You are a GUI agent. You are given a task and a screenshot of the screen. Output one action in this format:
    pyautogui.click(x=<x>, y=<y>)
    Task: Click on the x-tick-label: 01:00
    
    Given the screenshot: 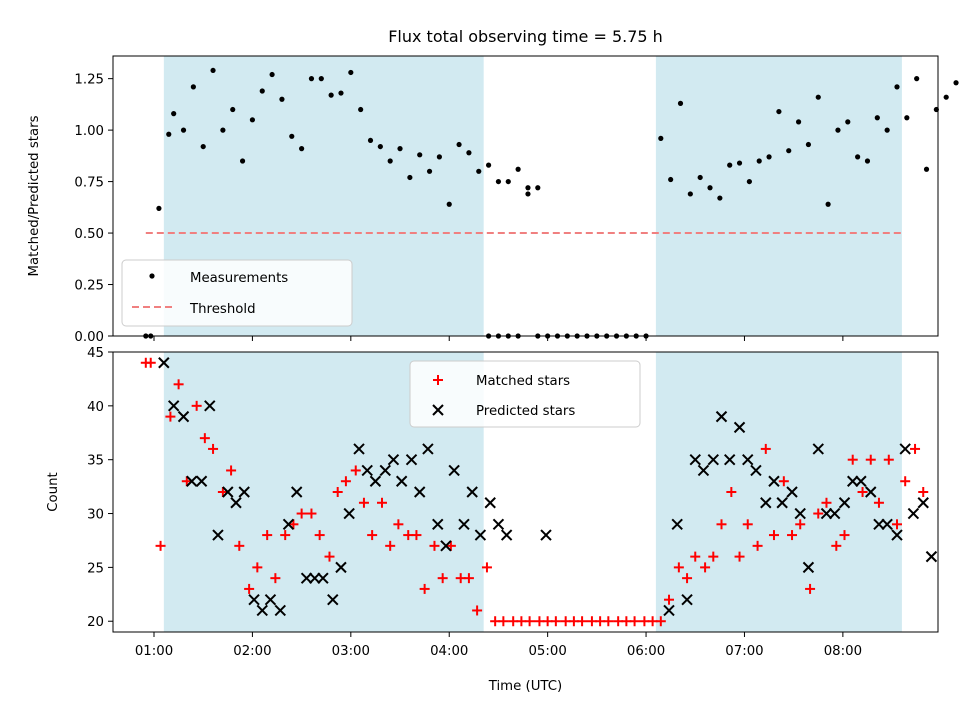 What is the action you would take?
    pyautogui.click(x=154, y=651)
    